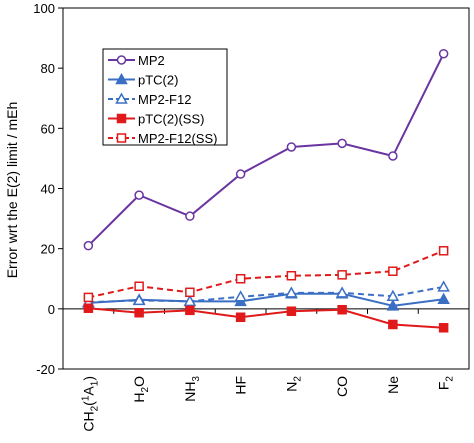 The width and height of the screenshot is (474, 443). I want to click on x-tick-label: Ne, so click(393, 385).